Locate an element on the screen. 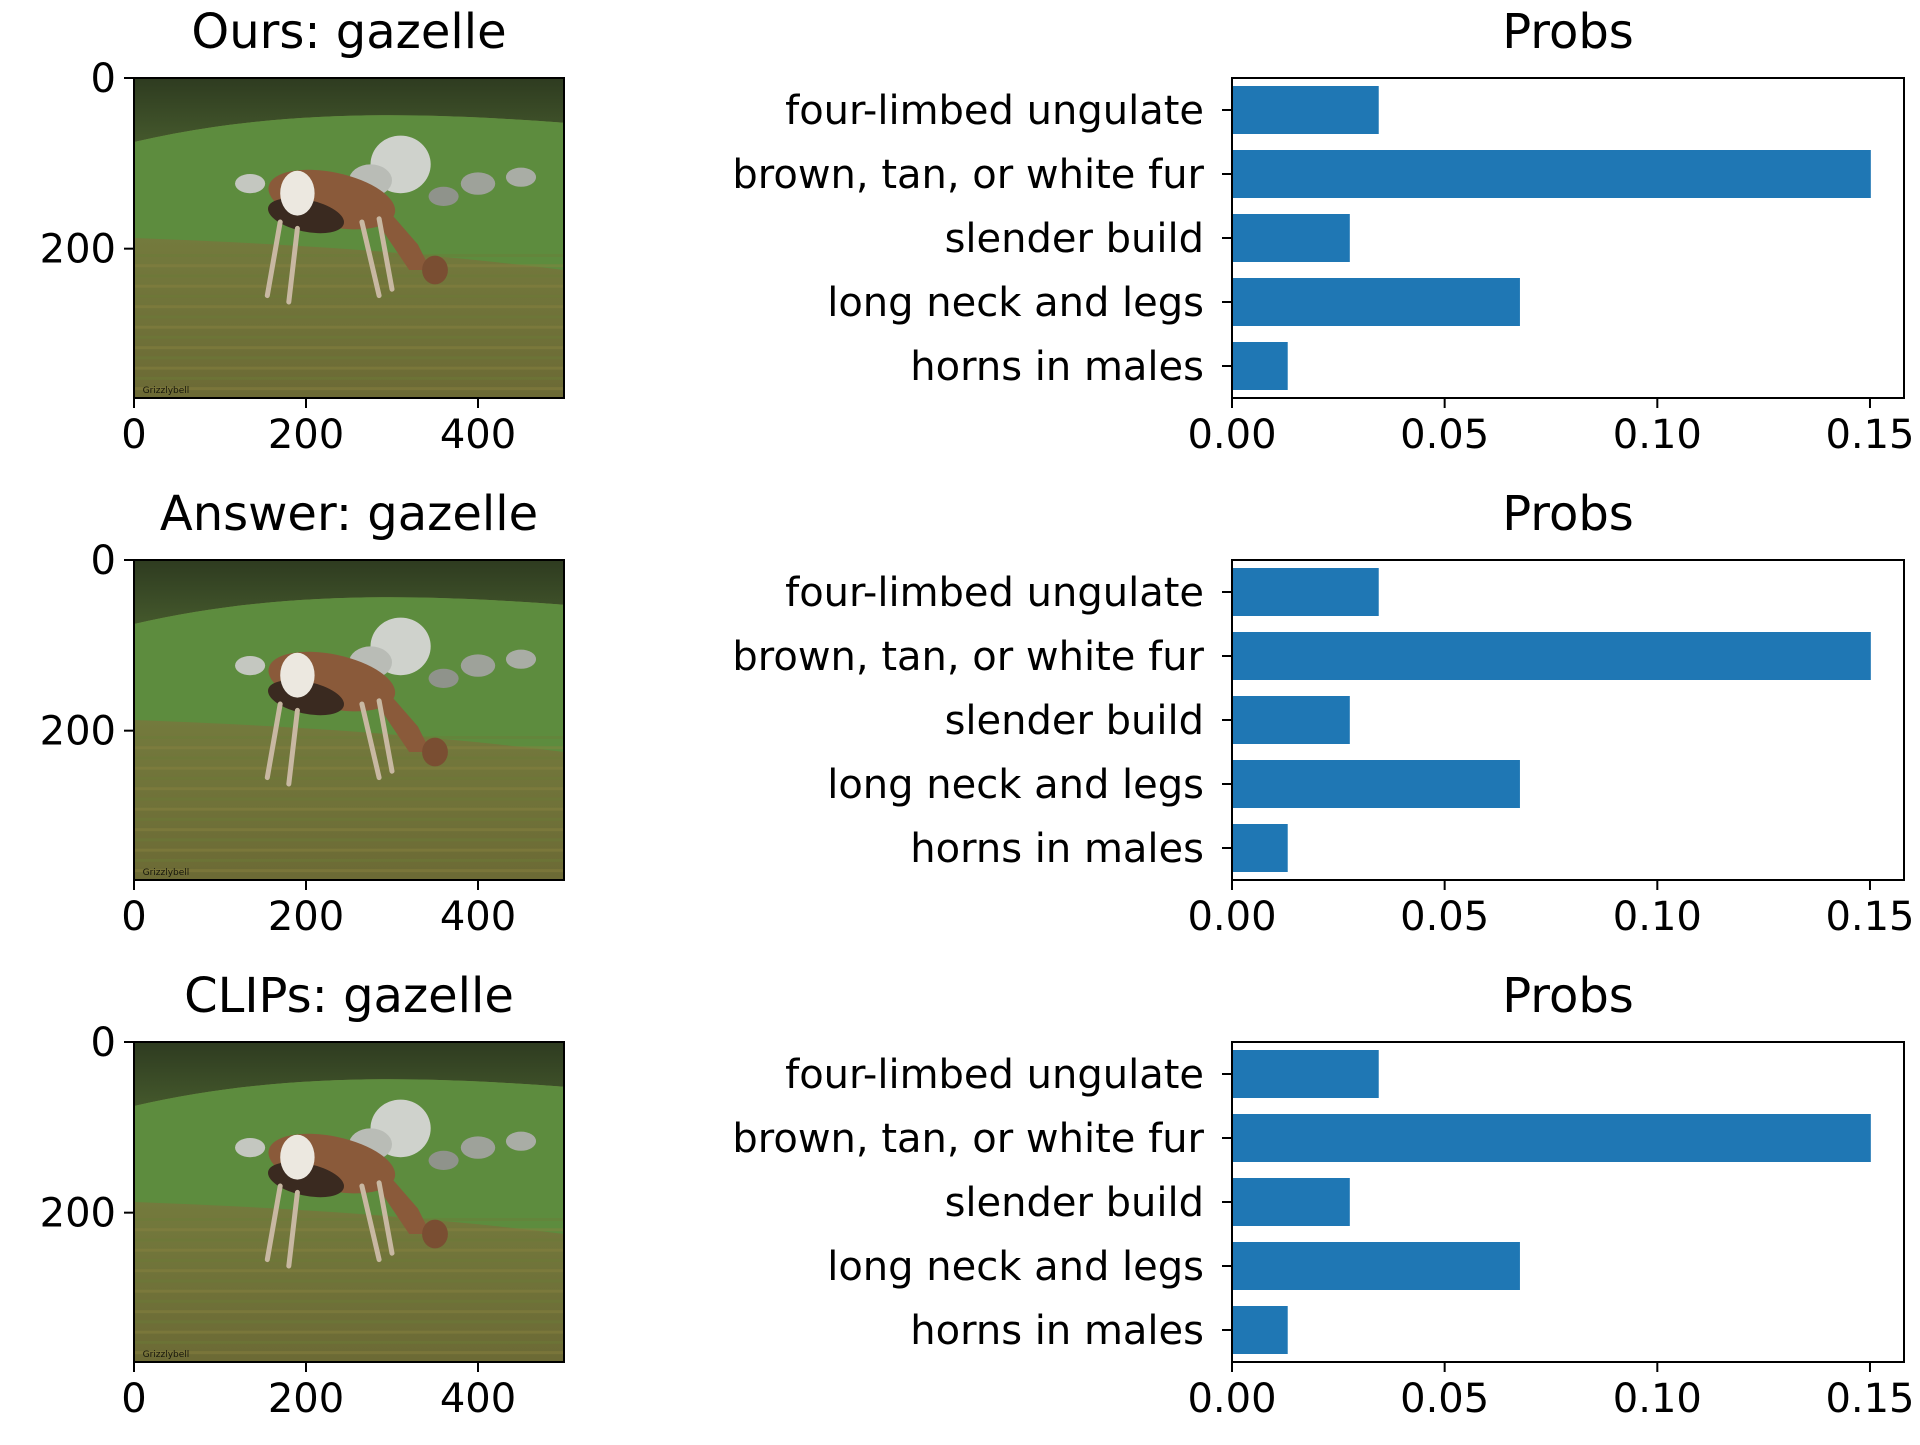 The image size is (1920, 1445). photo-watermark: Grizzlybell is located at coordinates (166, 1355).